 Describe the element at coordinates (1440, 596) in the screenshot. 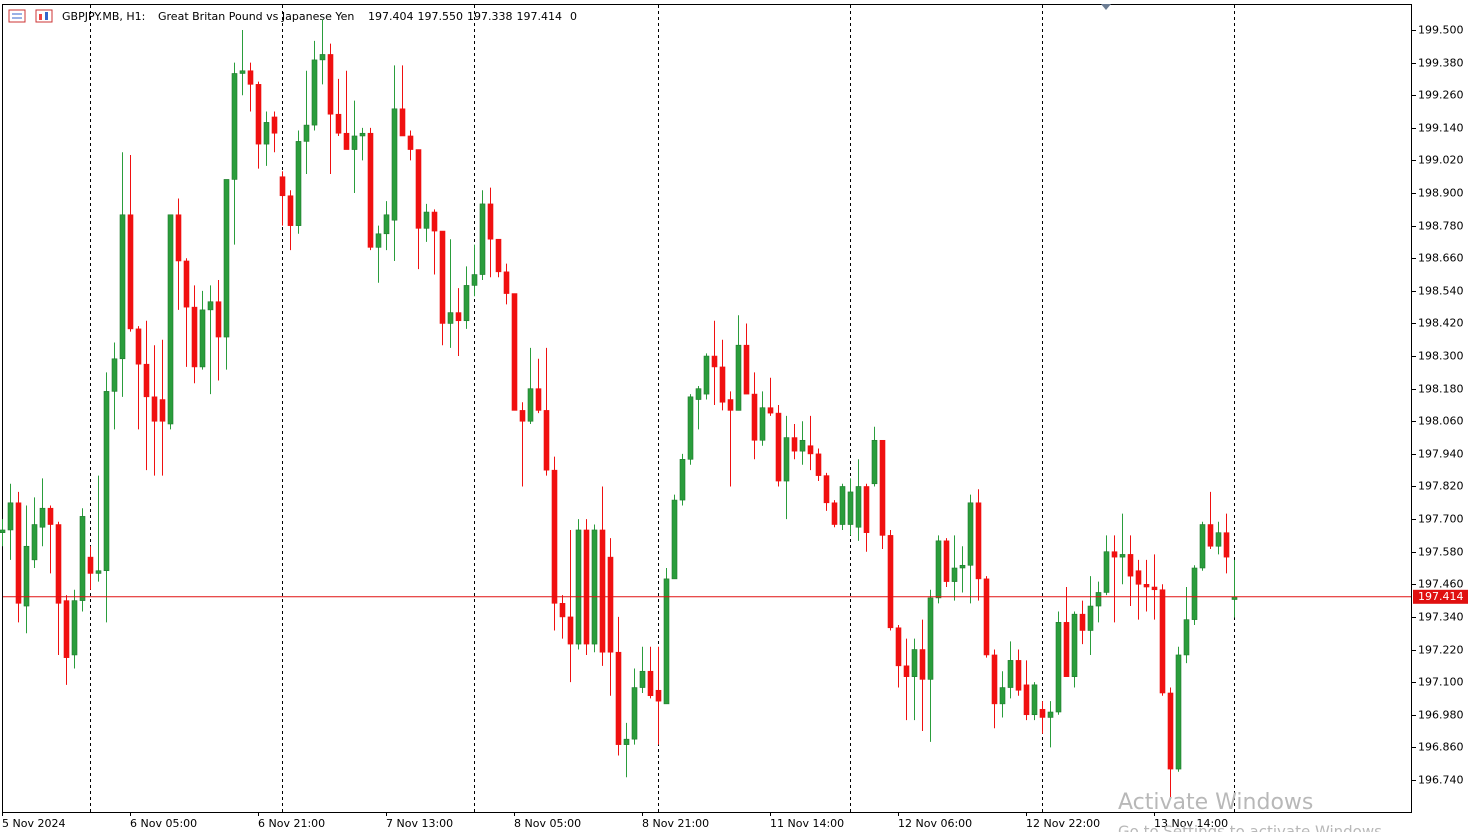

I see `current-price-tag` at that location.